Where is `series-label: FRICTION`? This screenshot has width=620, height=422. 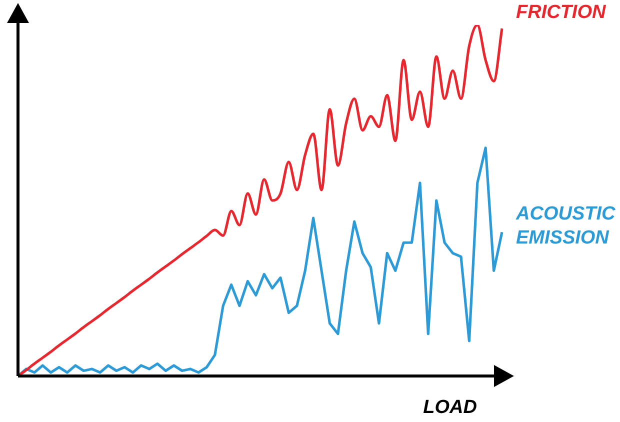 series-label: FRICTION is located at coordinates (561, 13).